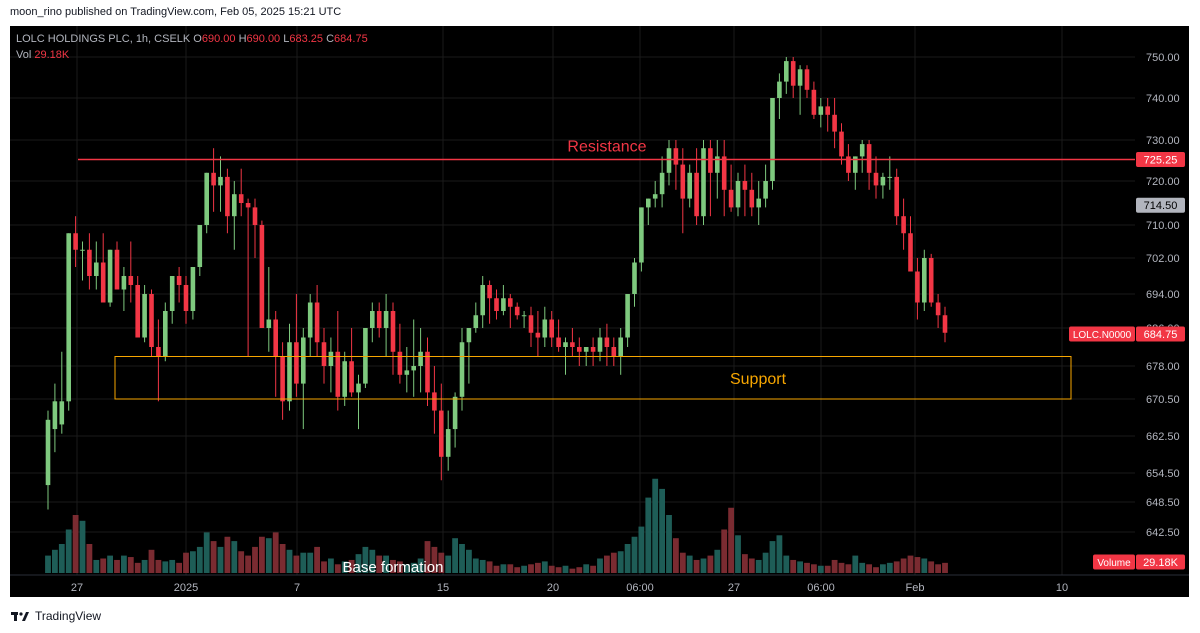 The image size is (1200, 633). I want to click on footer-brand: TradingView, so click(55, 616).